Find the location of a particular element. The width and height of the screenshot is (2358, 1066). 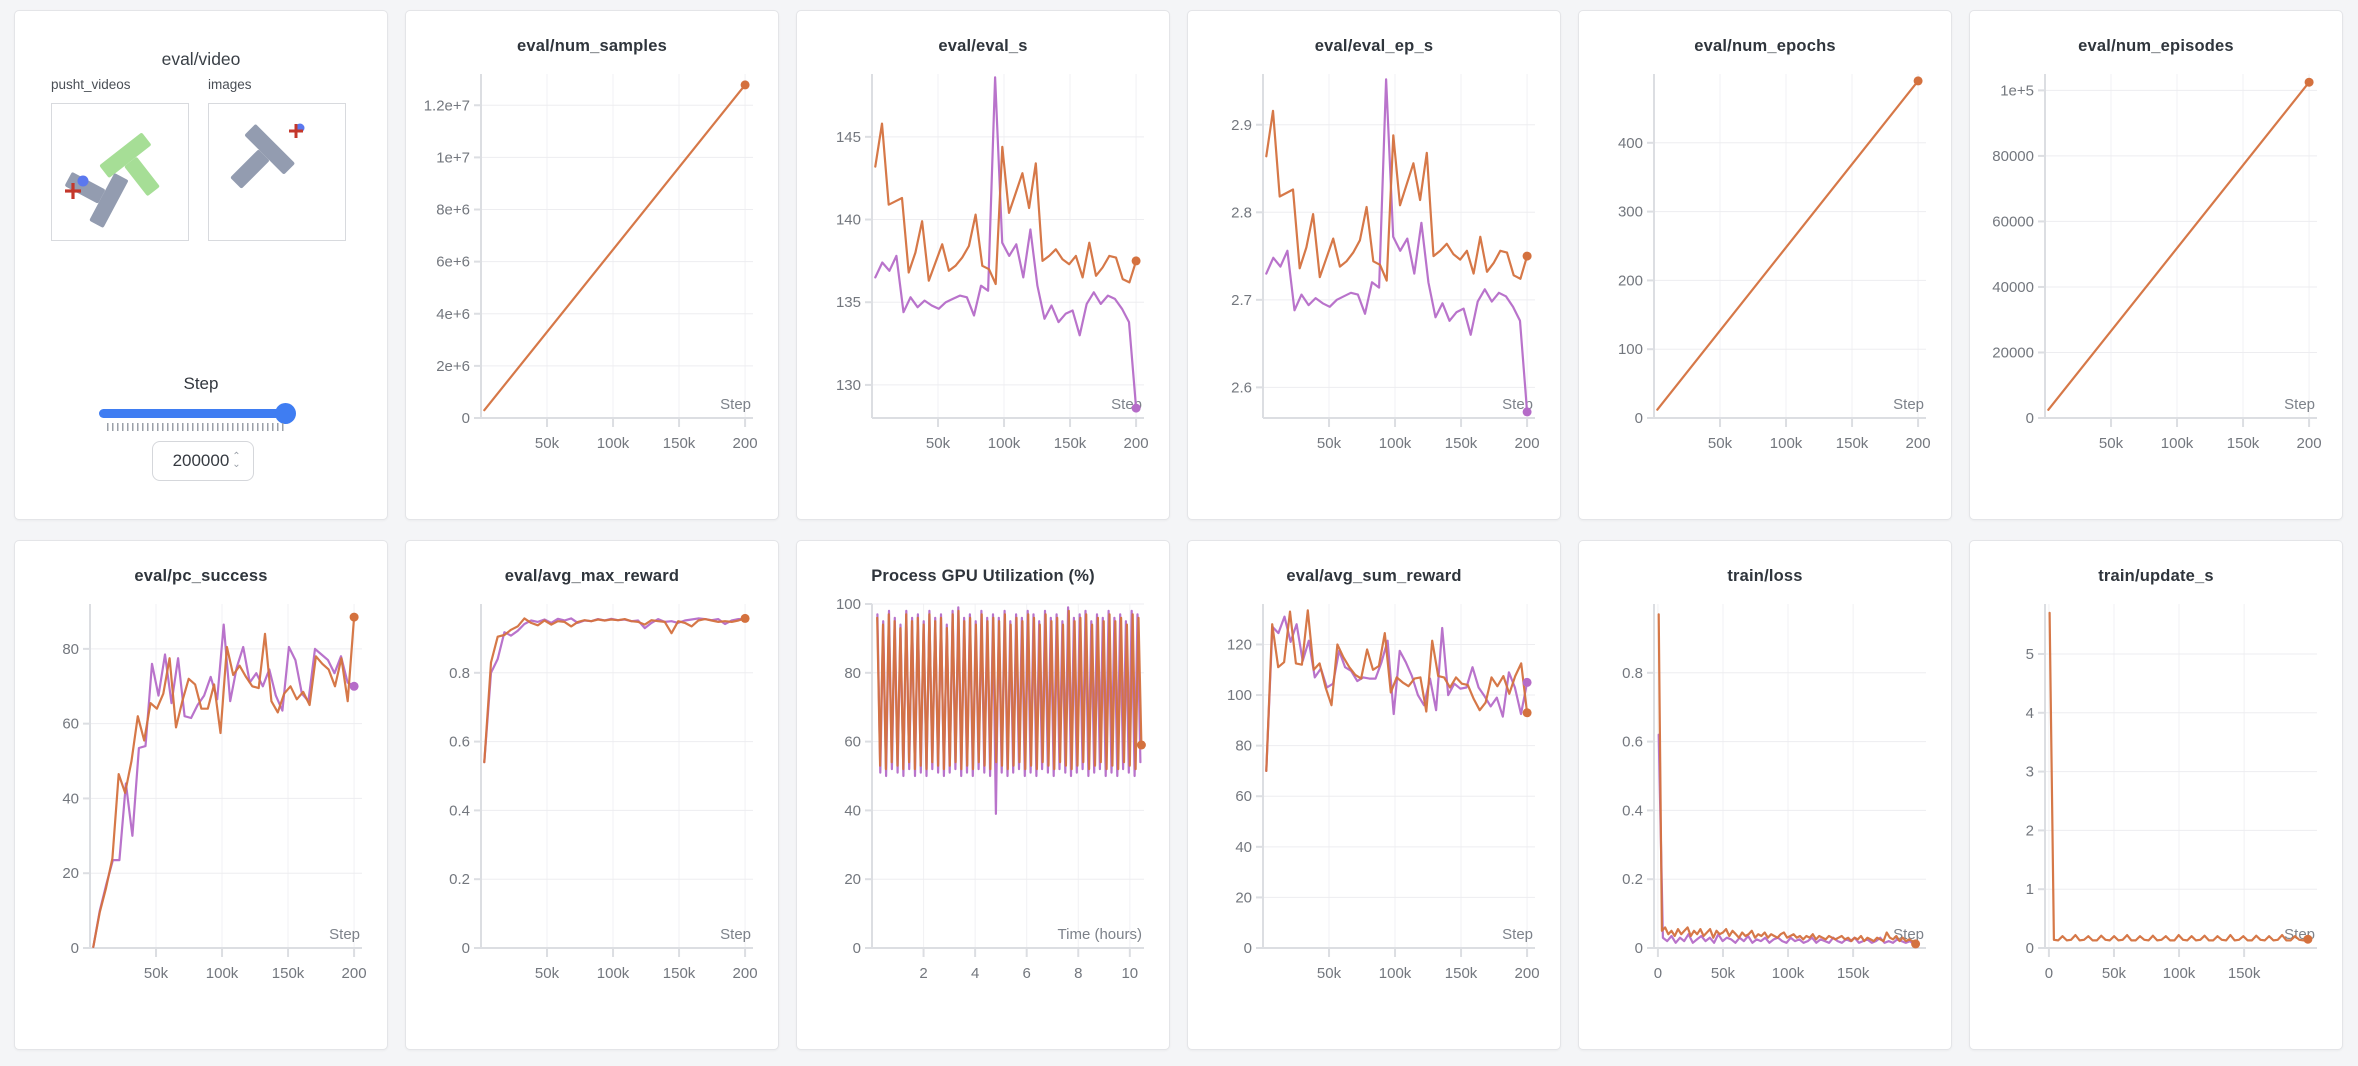

svg-text: 40 is located at coordinates (70, 798).